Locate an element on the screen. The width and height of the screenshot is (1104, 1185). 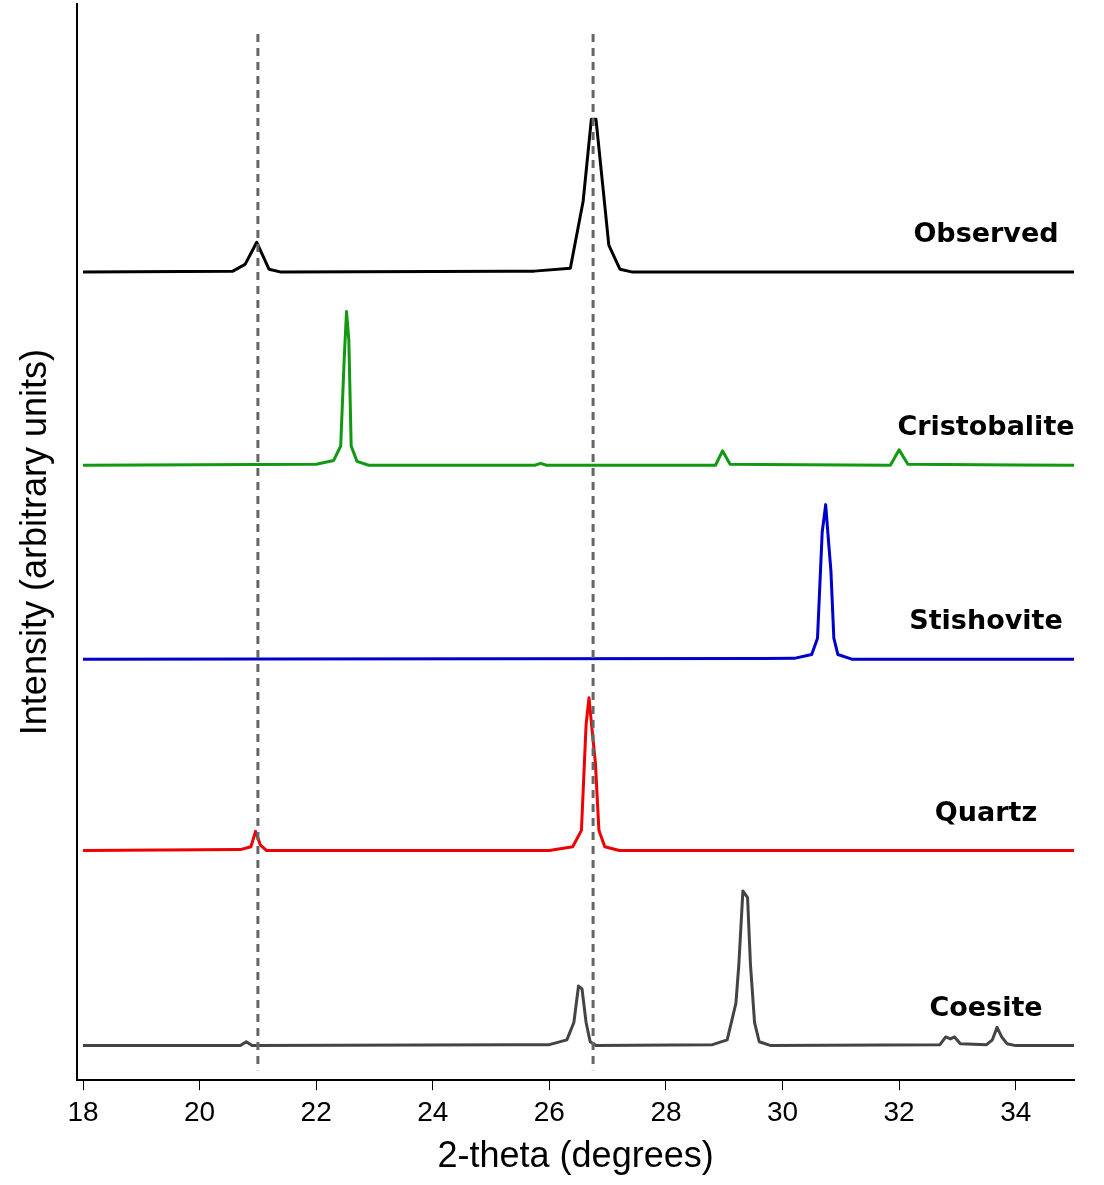
x-tick-label: 32 is located at coordinates (899, 1111).